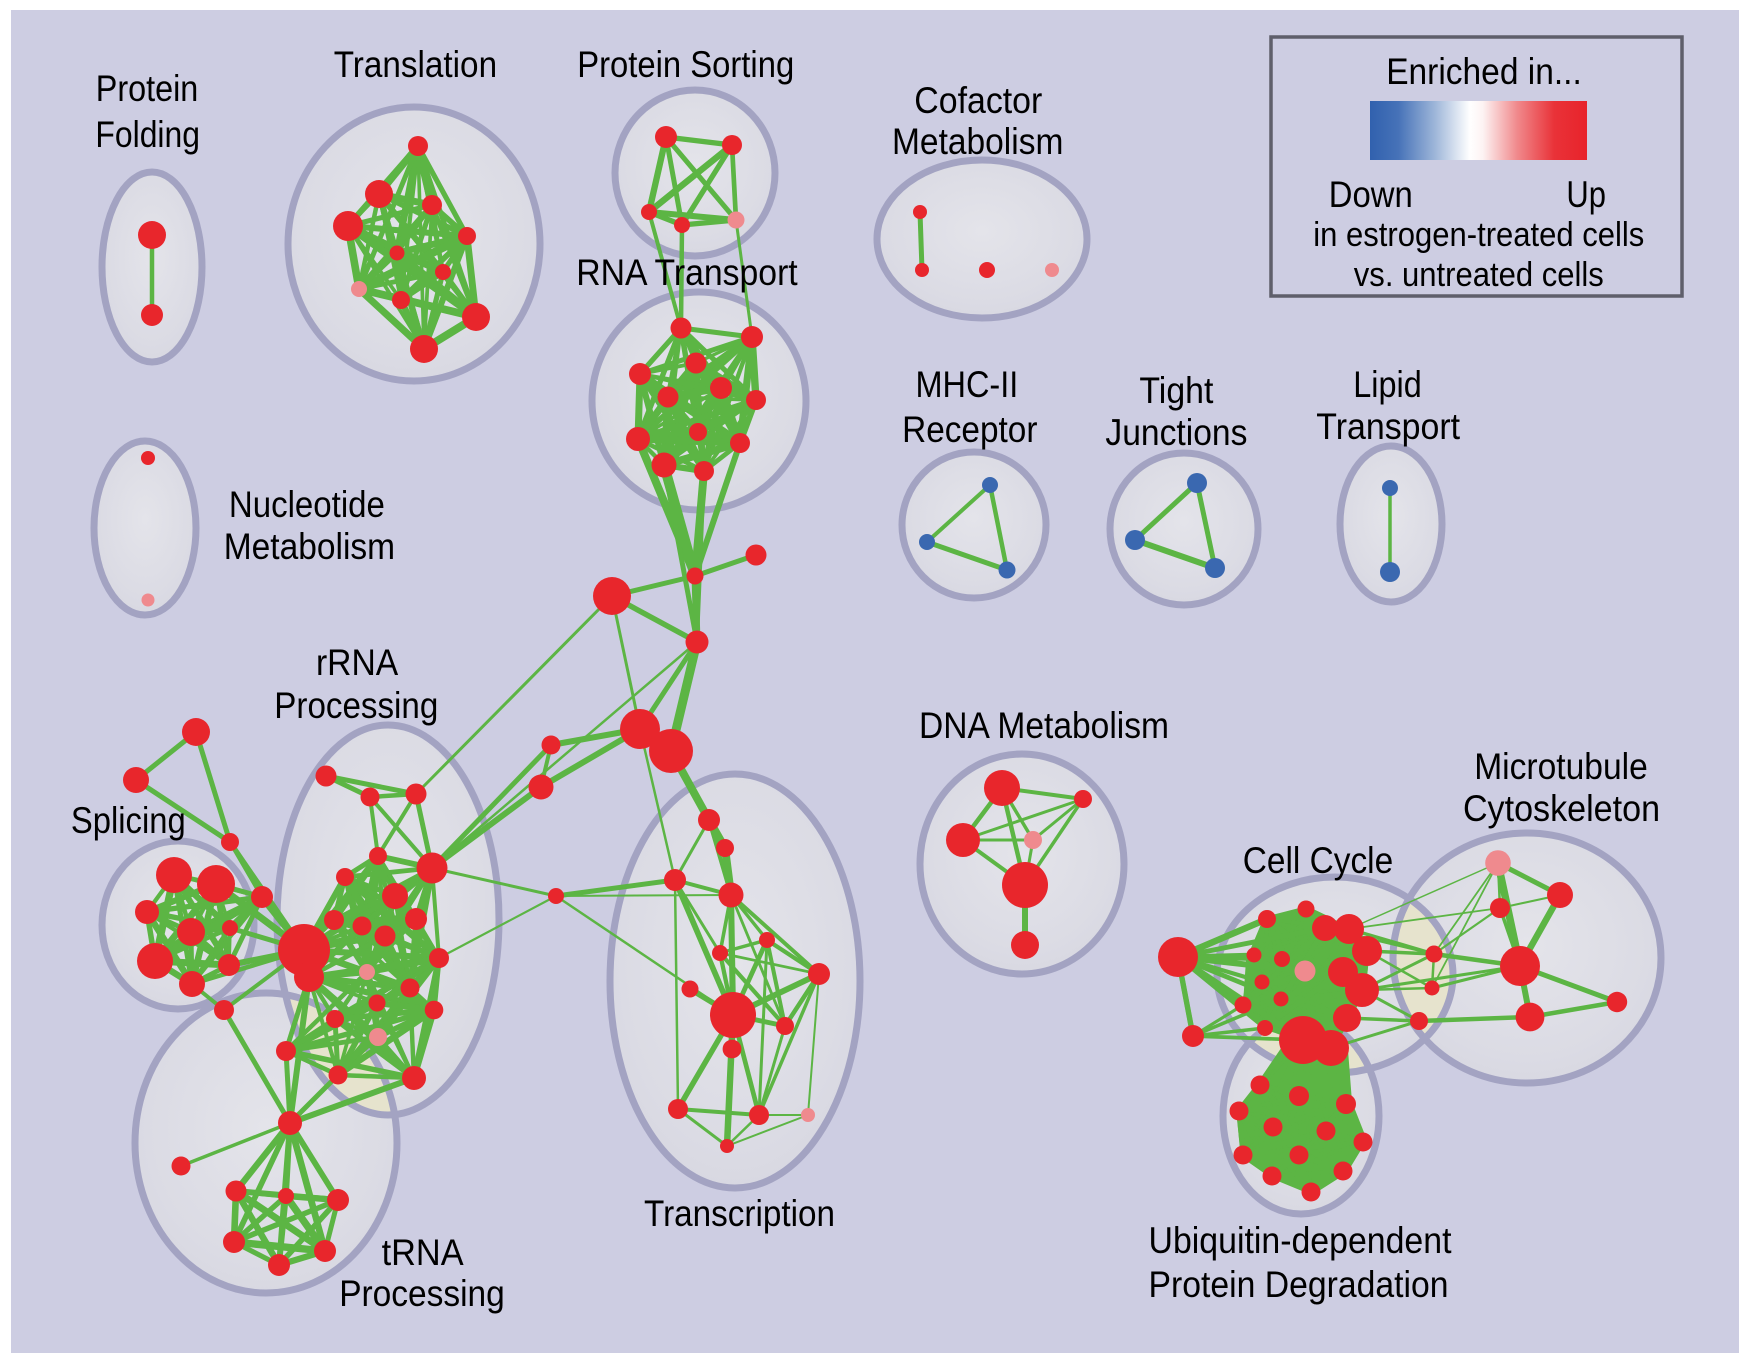  Describe the element at coordinates (147, 88) in the screenshot. I see `svg-text: Protein` at that location.